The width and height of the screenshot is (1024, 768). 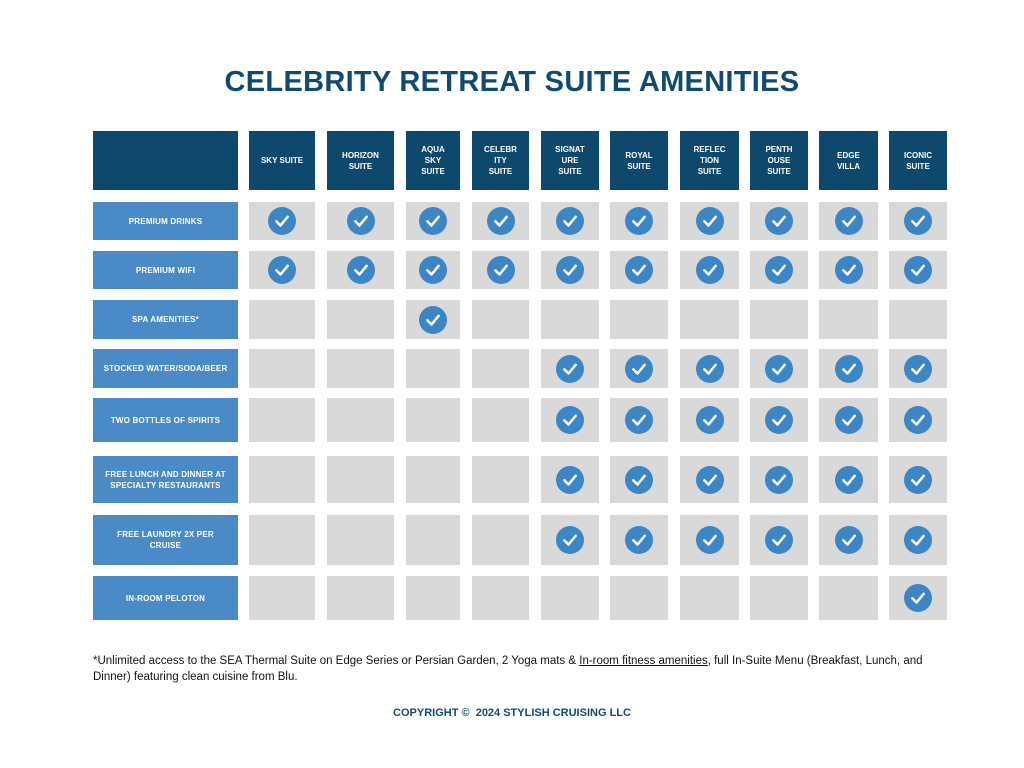 What do you see at coordinates (500, 160) in the screenshot?
I see `column-header: CELEBR ITY SUITE` at bounding box center [500, 160].